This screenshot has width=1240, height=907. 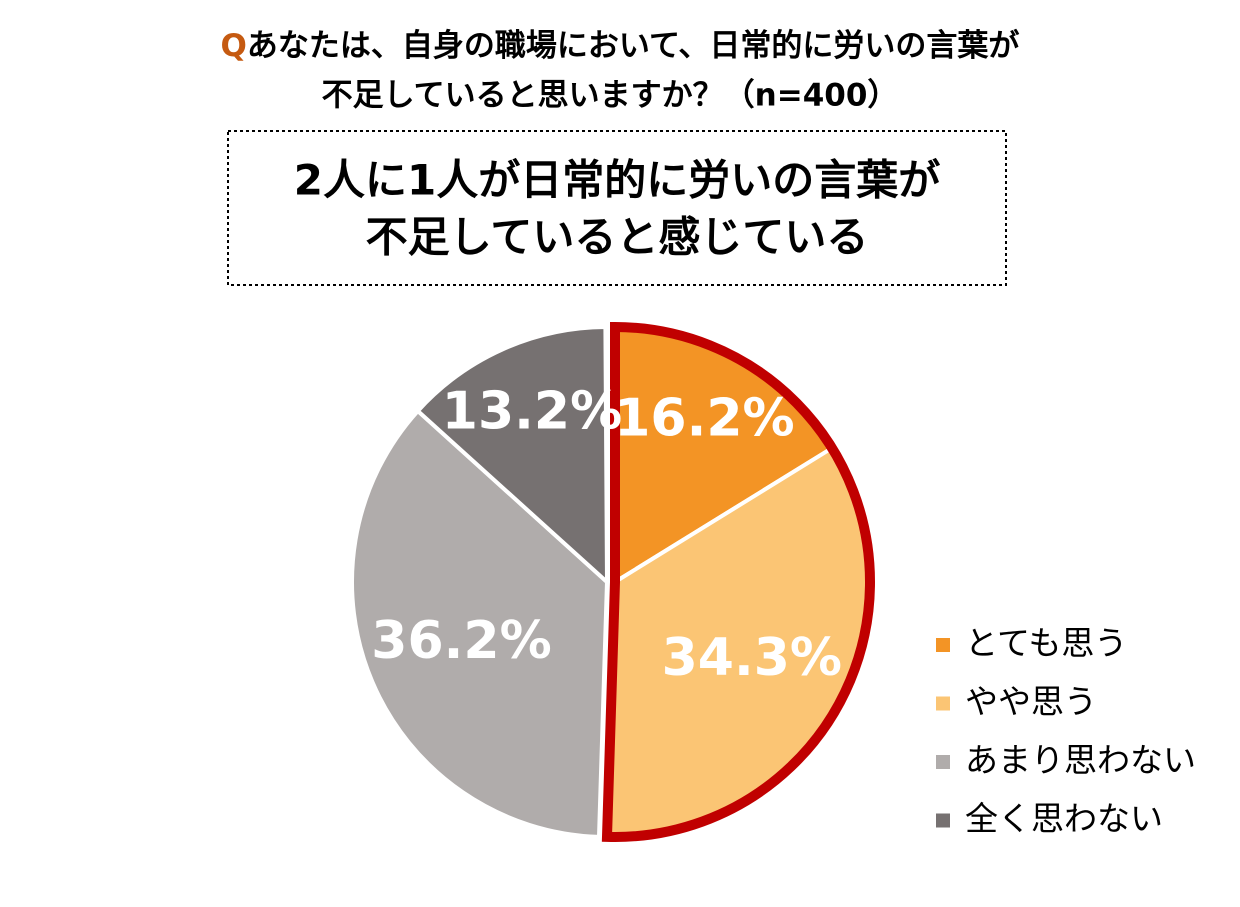 I want to click on legend-label: あまり思わない, so click(x=1080, y=760).